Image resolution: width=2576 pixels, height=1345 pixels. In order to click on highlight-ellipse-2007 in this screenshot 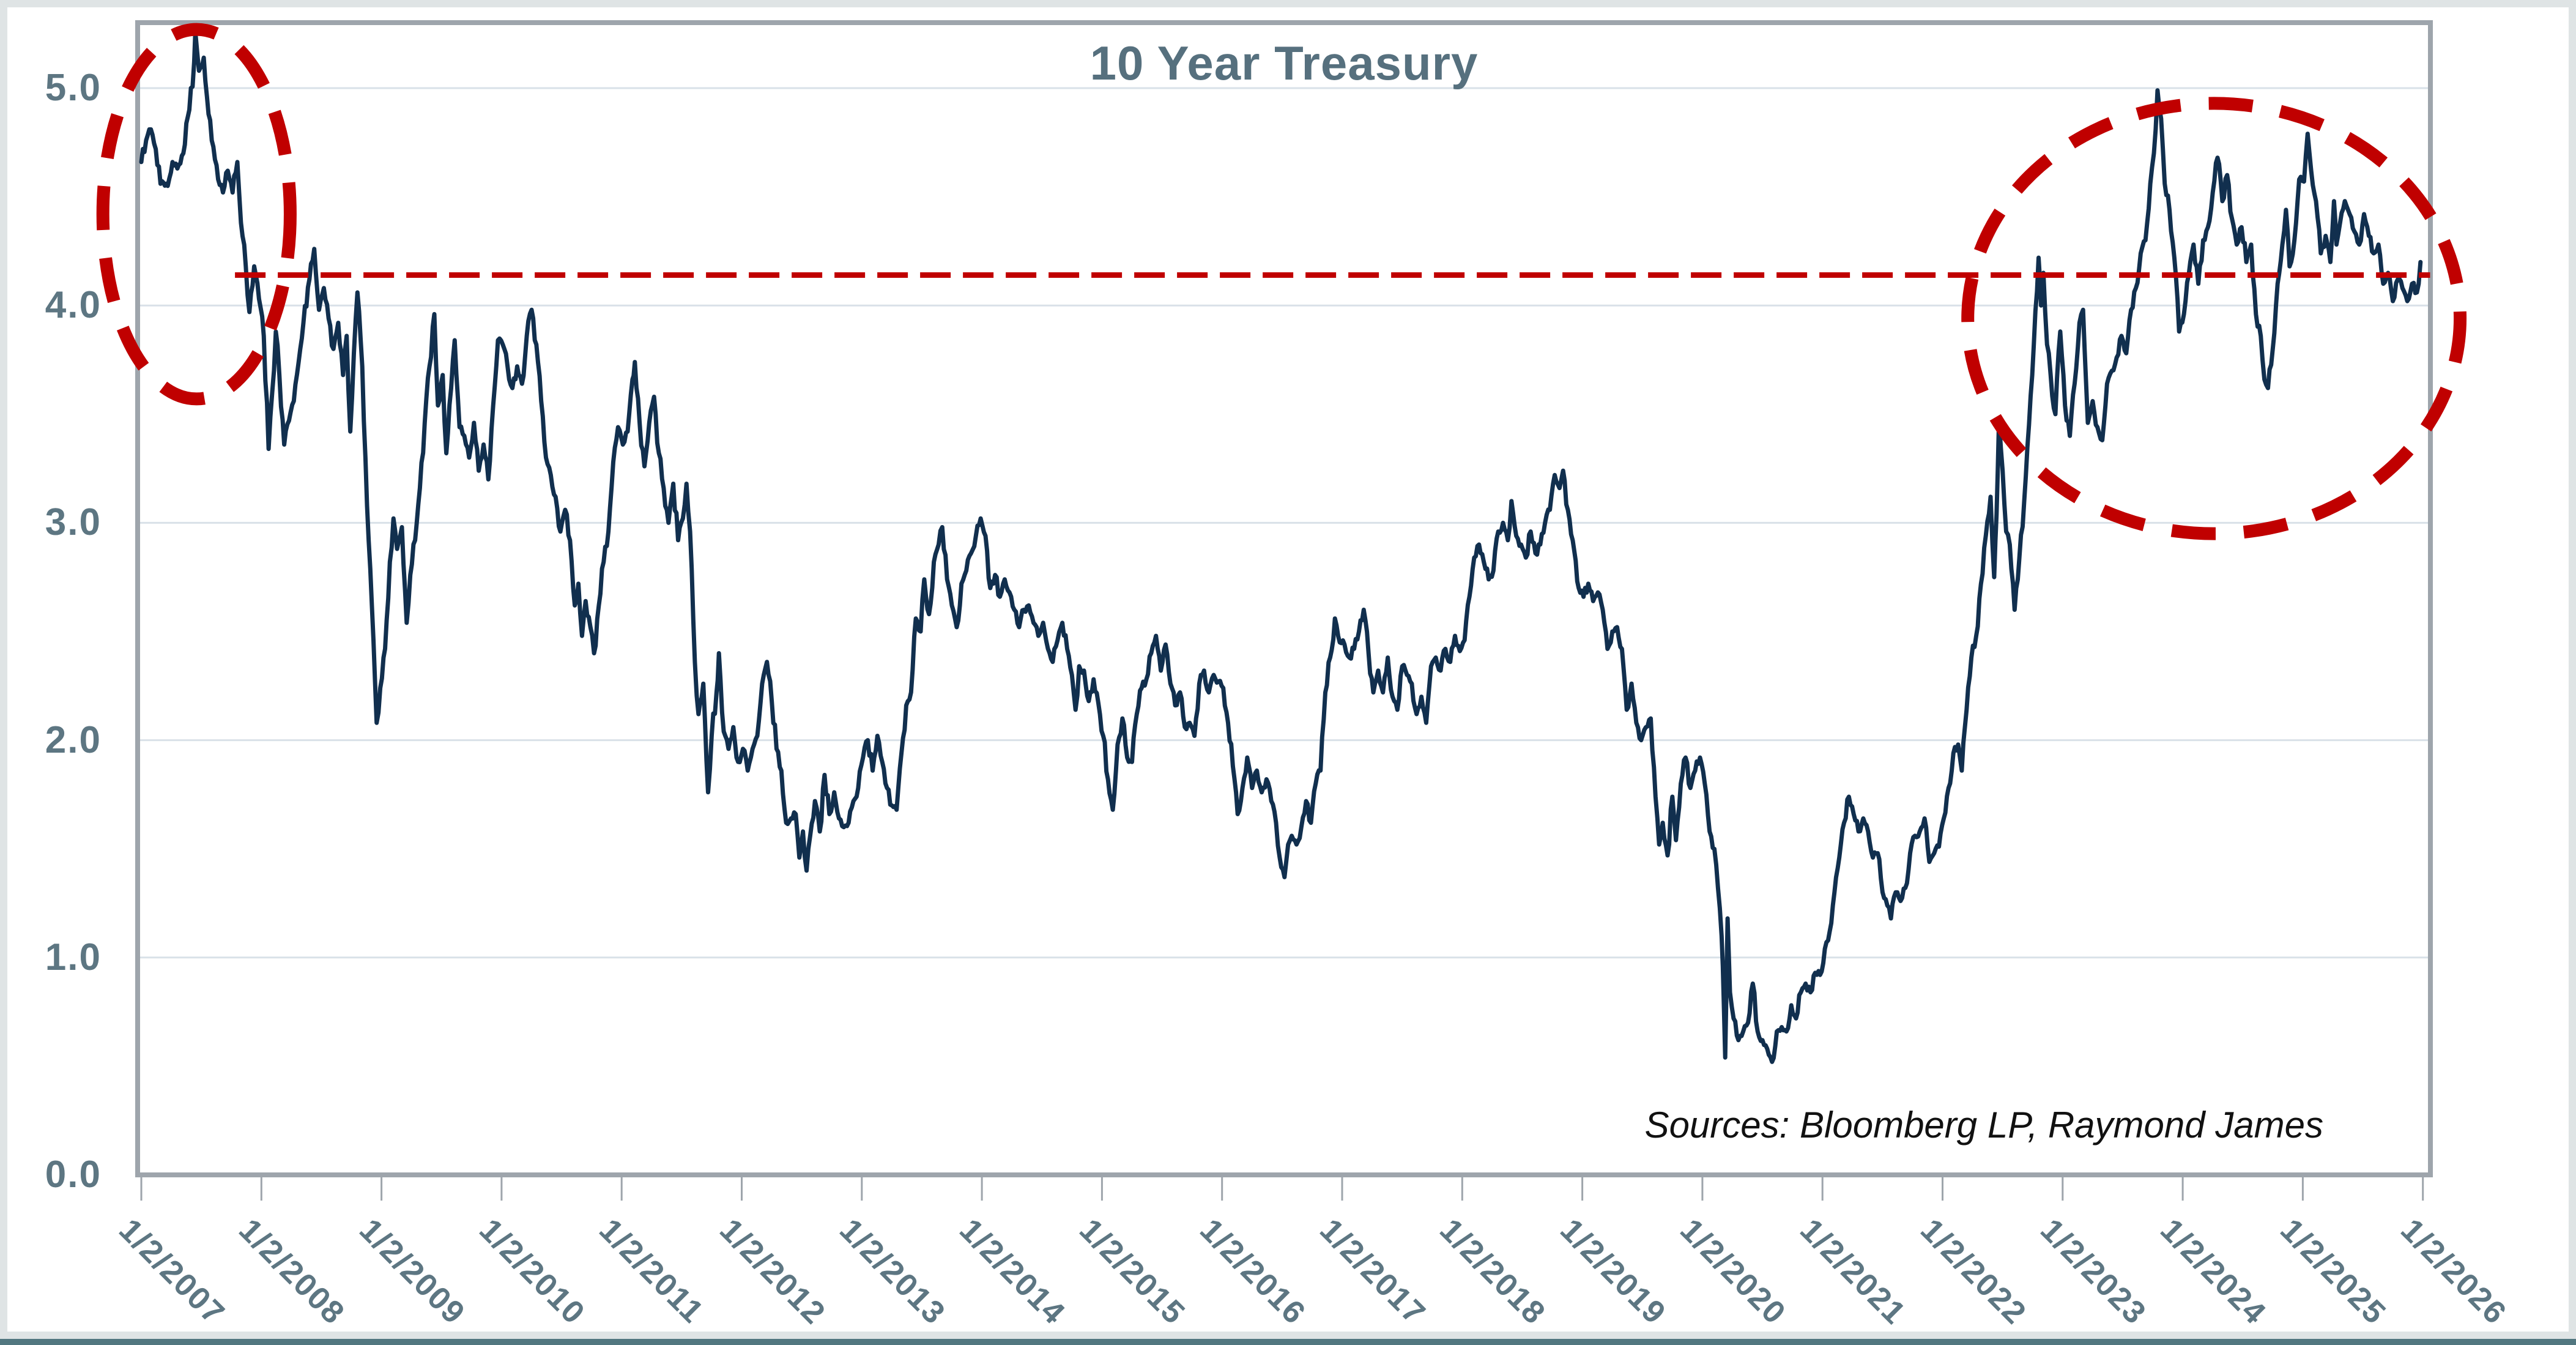, I will do `click(196, 214)`.